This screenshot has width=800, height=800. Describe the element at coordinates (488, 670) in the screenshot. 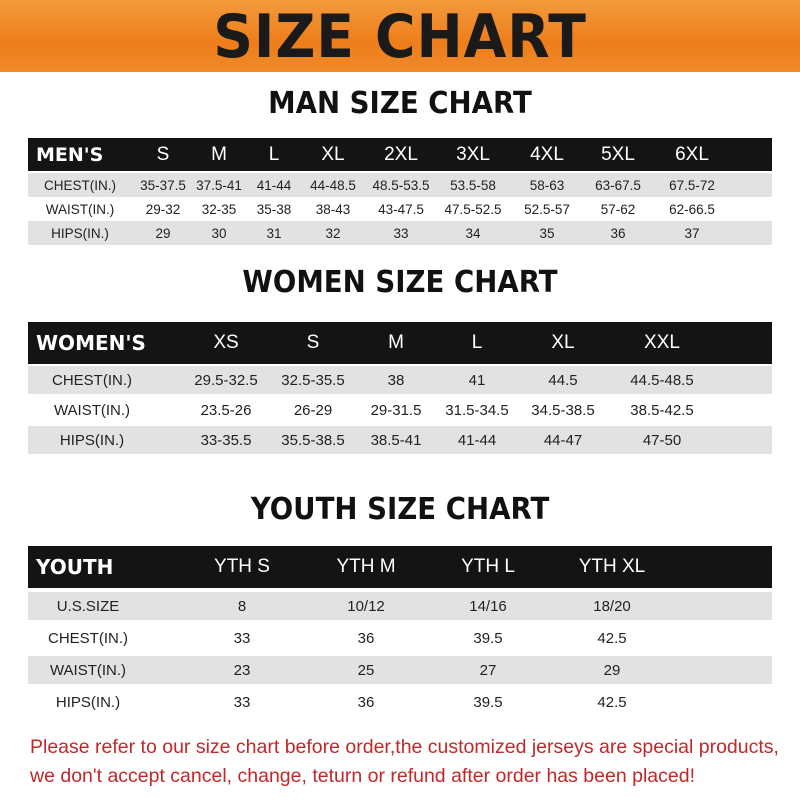

I see `table-cell: 27` at that location.